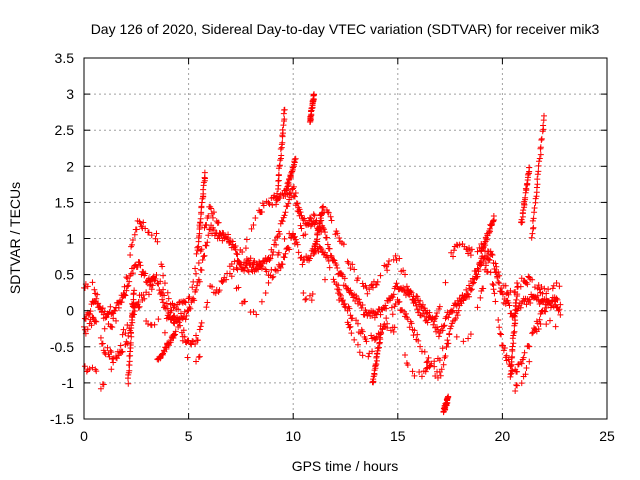  Describe the element at coordinates (68, 383) in the screenshot. I see `y-tick-label: -1` at that location.